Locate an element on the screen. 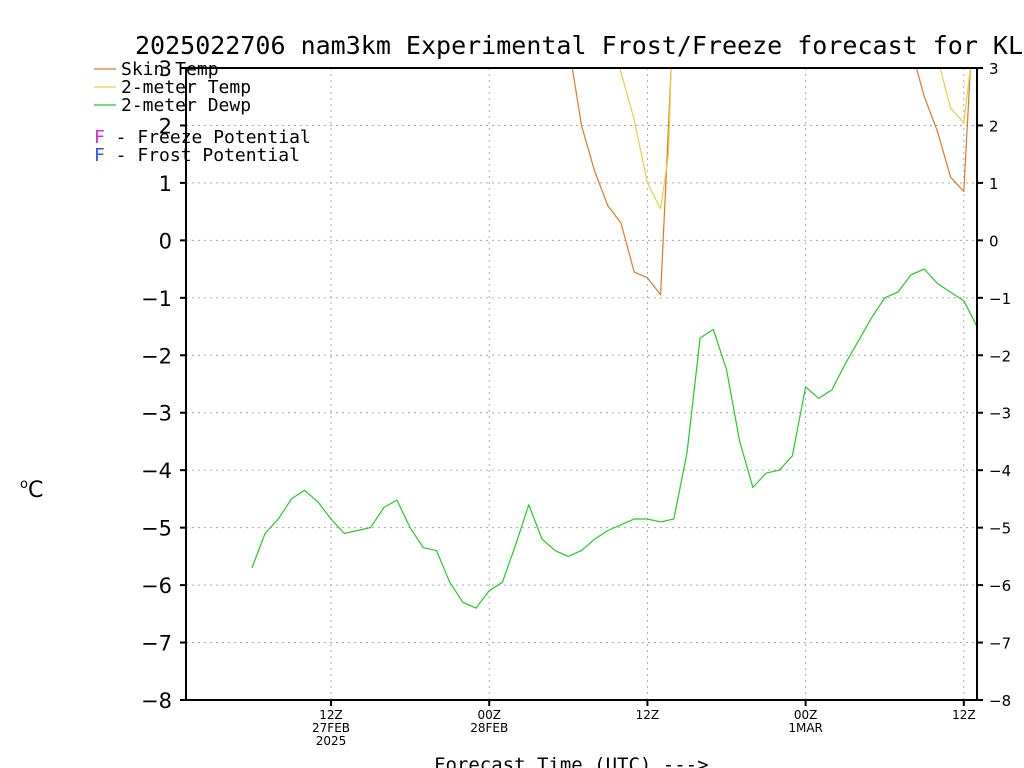 The height and width of the screenshot is (768, 1024). y-tick-label-right: −3 is located at coordinates (1000, 414).